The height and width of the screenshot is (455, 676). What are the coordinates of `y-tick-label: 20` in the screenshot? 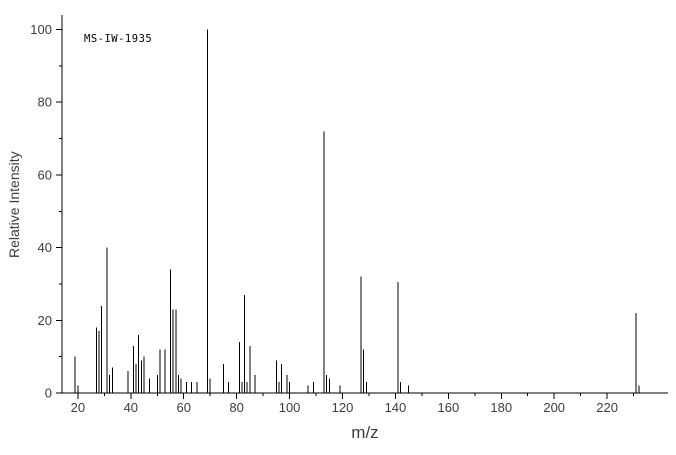 It's located at (45, 320).